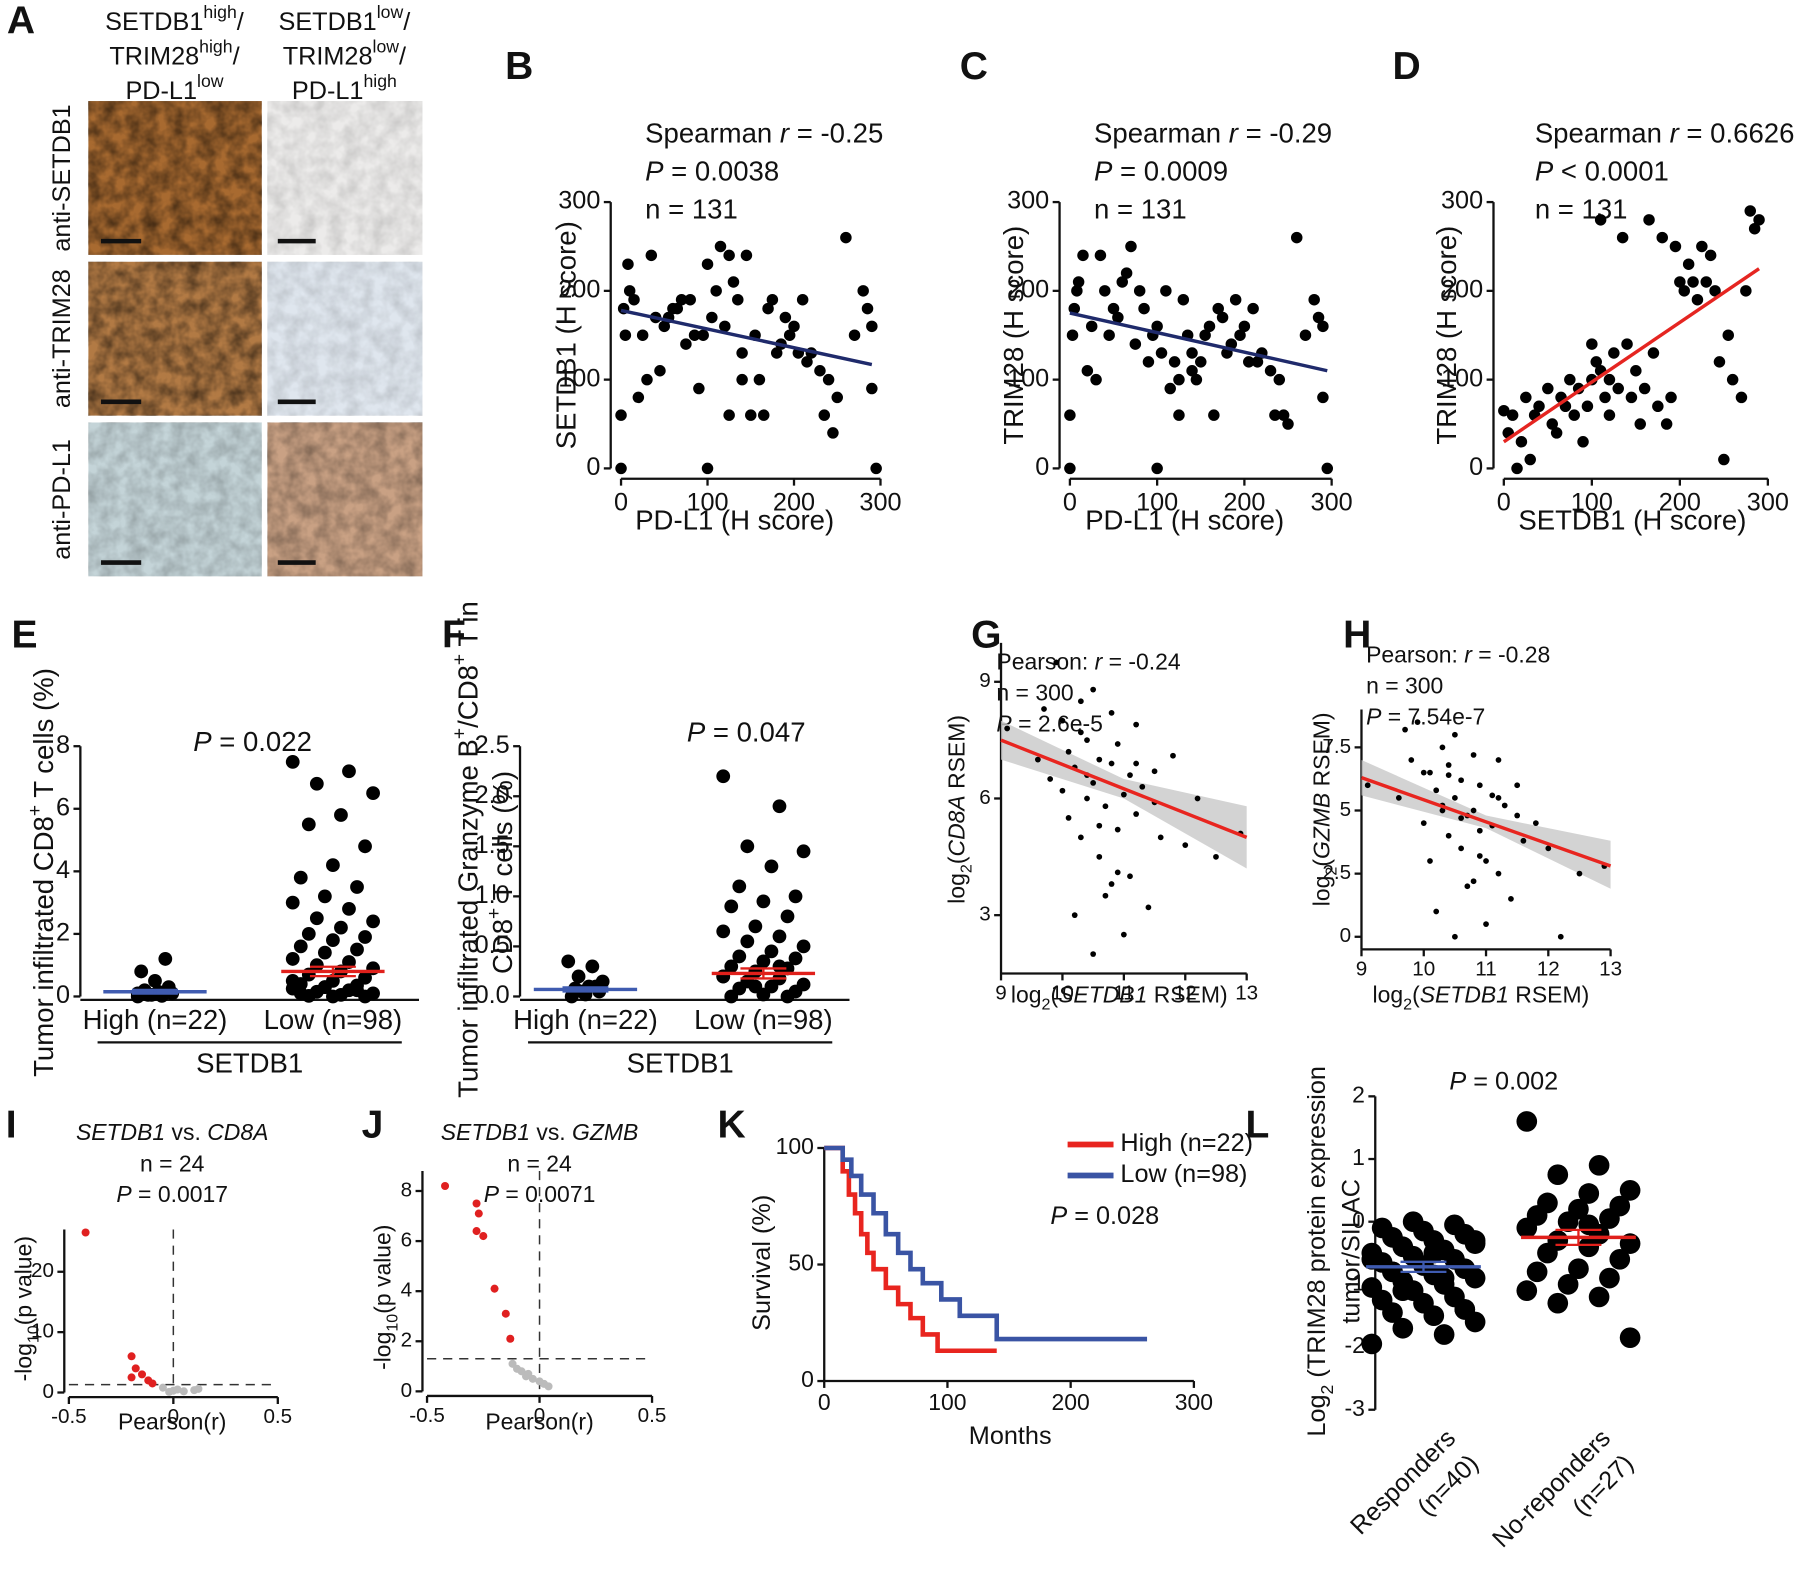 The height and width of the screenshot is (1590, 1800). I want to click on text-part: log, so click(1388, 995).